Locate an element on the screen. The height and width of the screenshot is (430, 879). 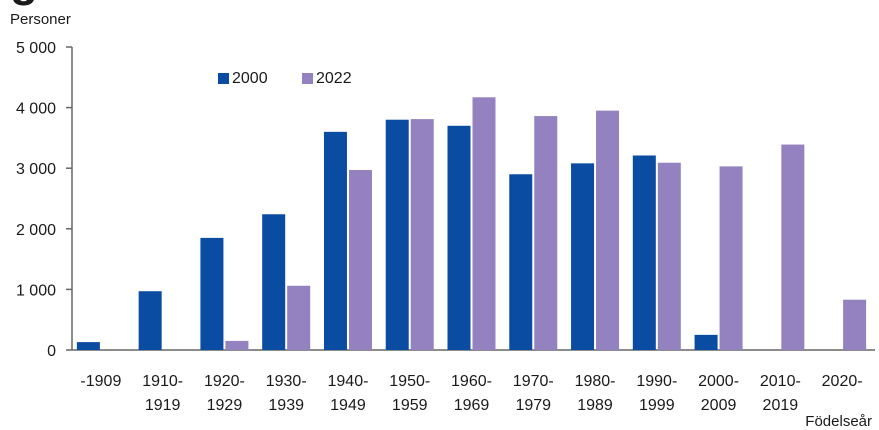
x-tick-label: 1960- is located at coordinates (471, 381).